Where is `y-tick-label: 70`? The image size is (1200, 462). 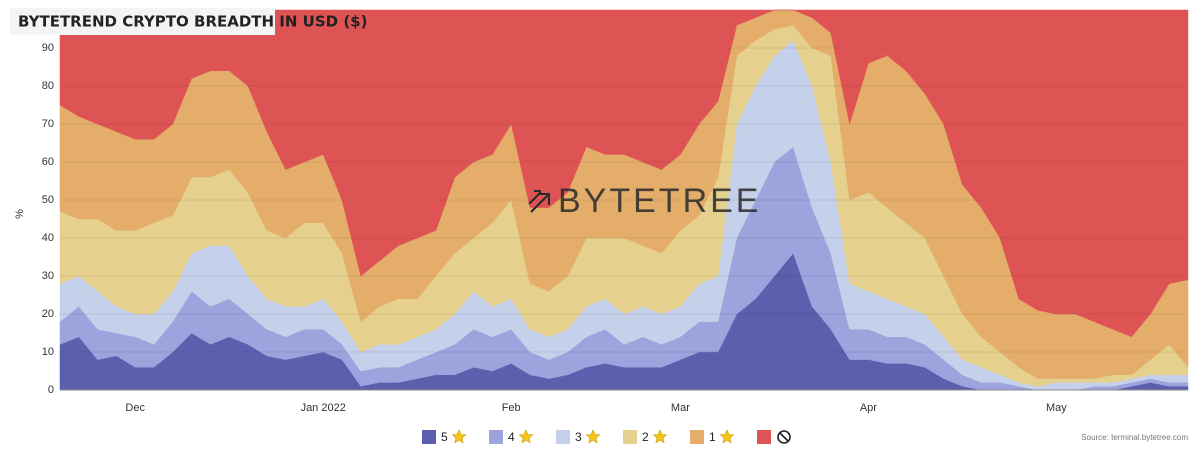
y-tick-label: 70 is located at coordinates (48, 124).